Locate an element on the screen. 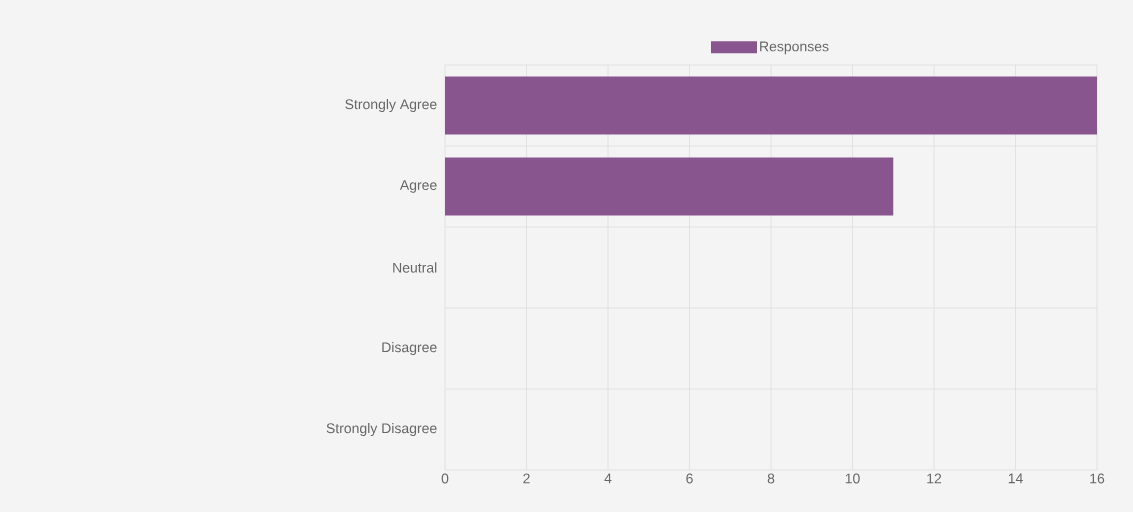  x-tick-label: 12 is located at coordinates (934, 478).